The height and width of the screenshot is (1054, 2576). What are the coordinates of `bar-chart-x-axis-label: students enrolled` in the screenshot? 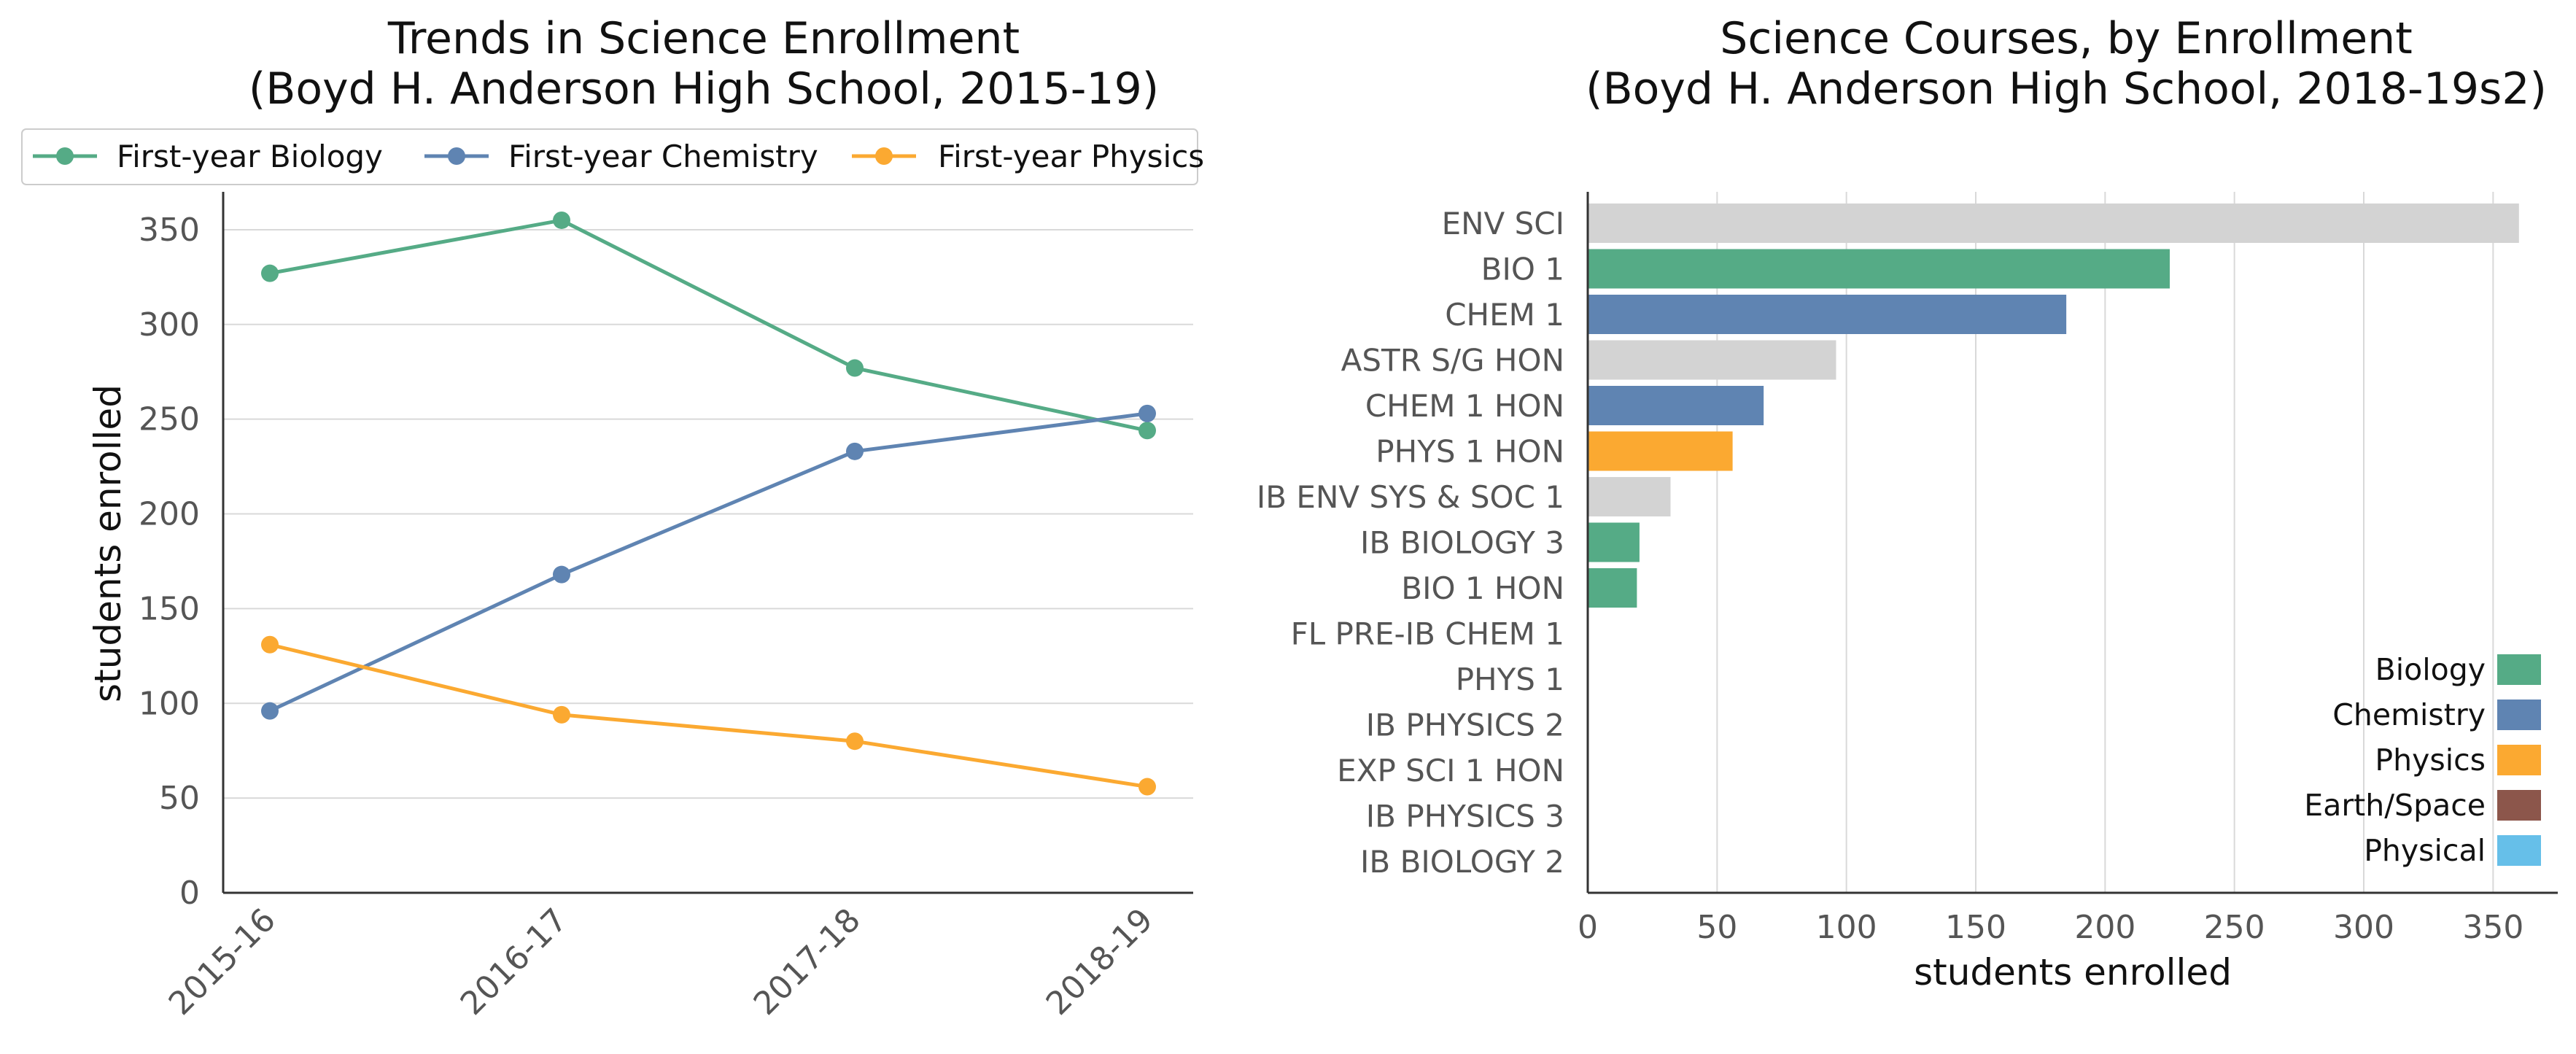 It's located at (2073, 972).